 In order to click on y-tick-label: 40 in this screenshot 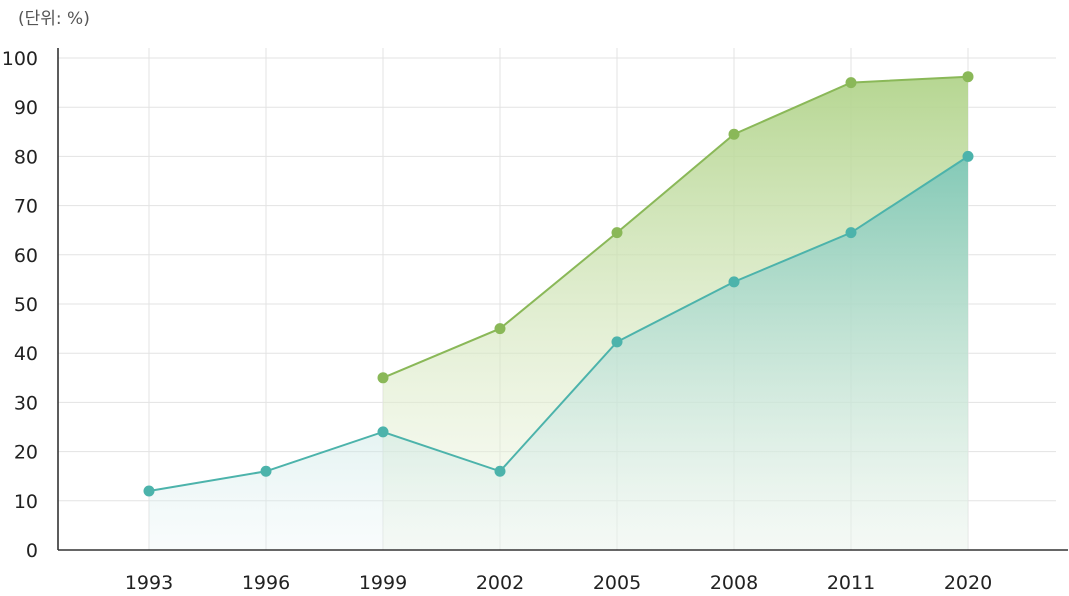, I will do `click(26, 354)`.